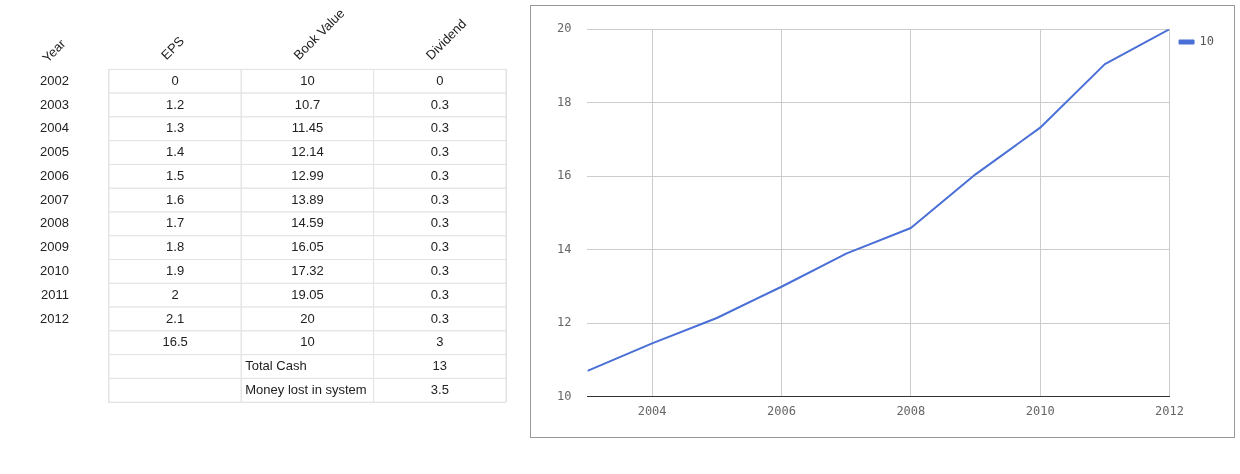 The width and height of the screenshot is (1240, 474). I want to click on y-tick-label: 10, so click(564, 395).